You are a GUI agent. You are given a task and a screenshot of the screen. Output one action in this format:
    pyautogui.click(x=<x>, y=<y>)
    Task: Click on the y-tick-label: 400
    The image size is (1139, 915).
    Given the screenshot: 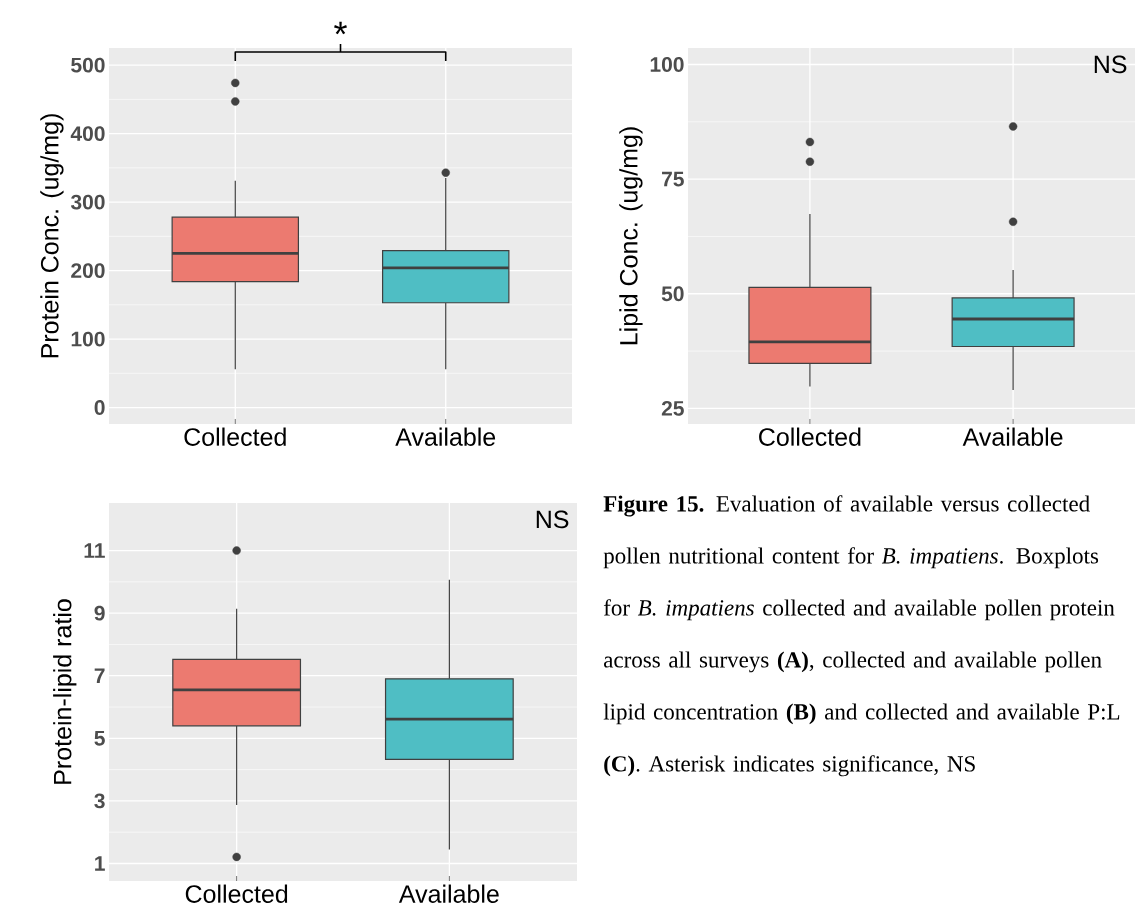 What is the action you would take?
    pyautogui.click(x=87, y=134)
    